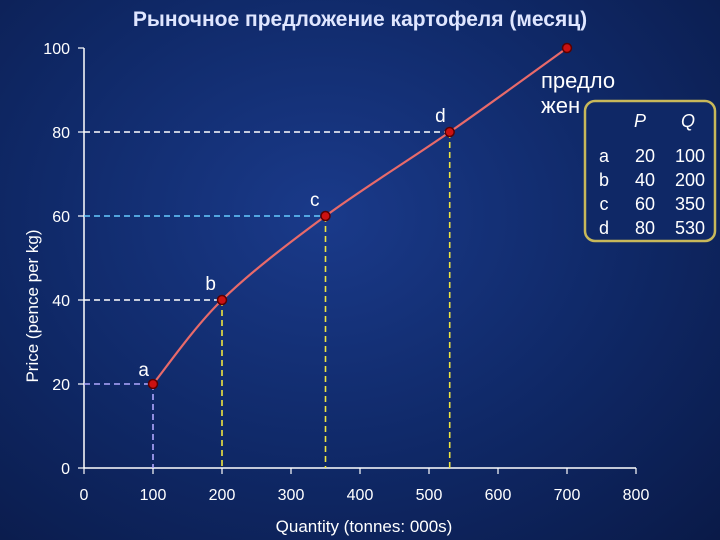  What do you see at coordinates (690, 204) in the screenshot?
I see `table-cell-q: 350` at bounding box center [690, 204].